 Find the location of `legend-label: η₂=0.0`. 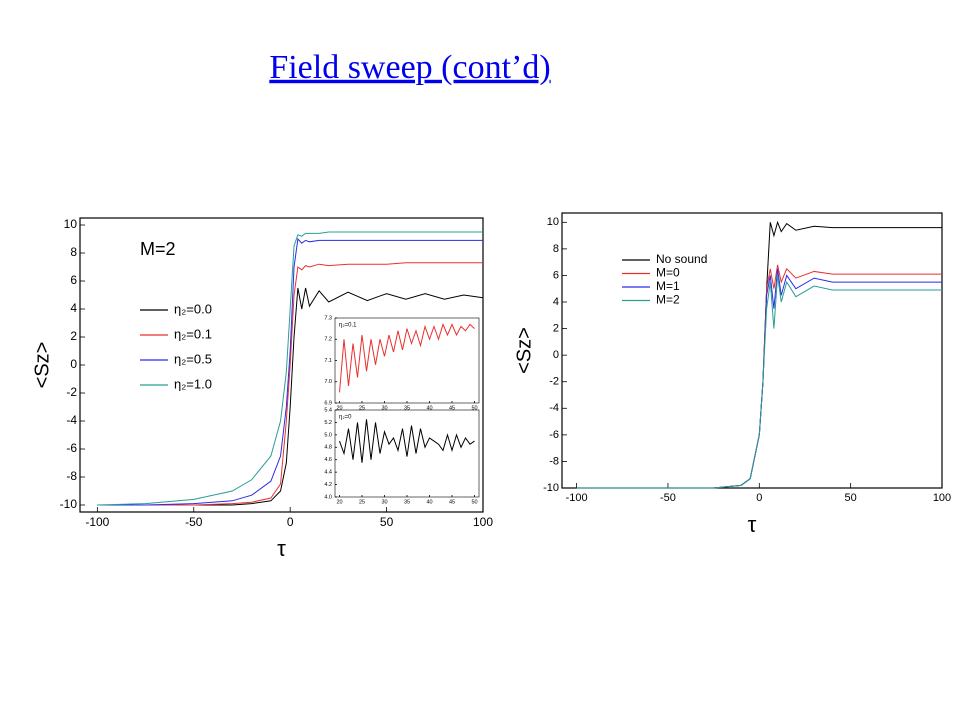

legend-label: η₂=0.0 is located at coordinates (193, 308).